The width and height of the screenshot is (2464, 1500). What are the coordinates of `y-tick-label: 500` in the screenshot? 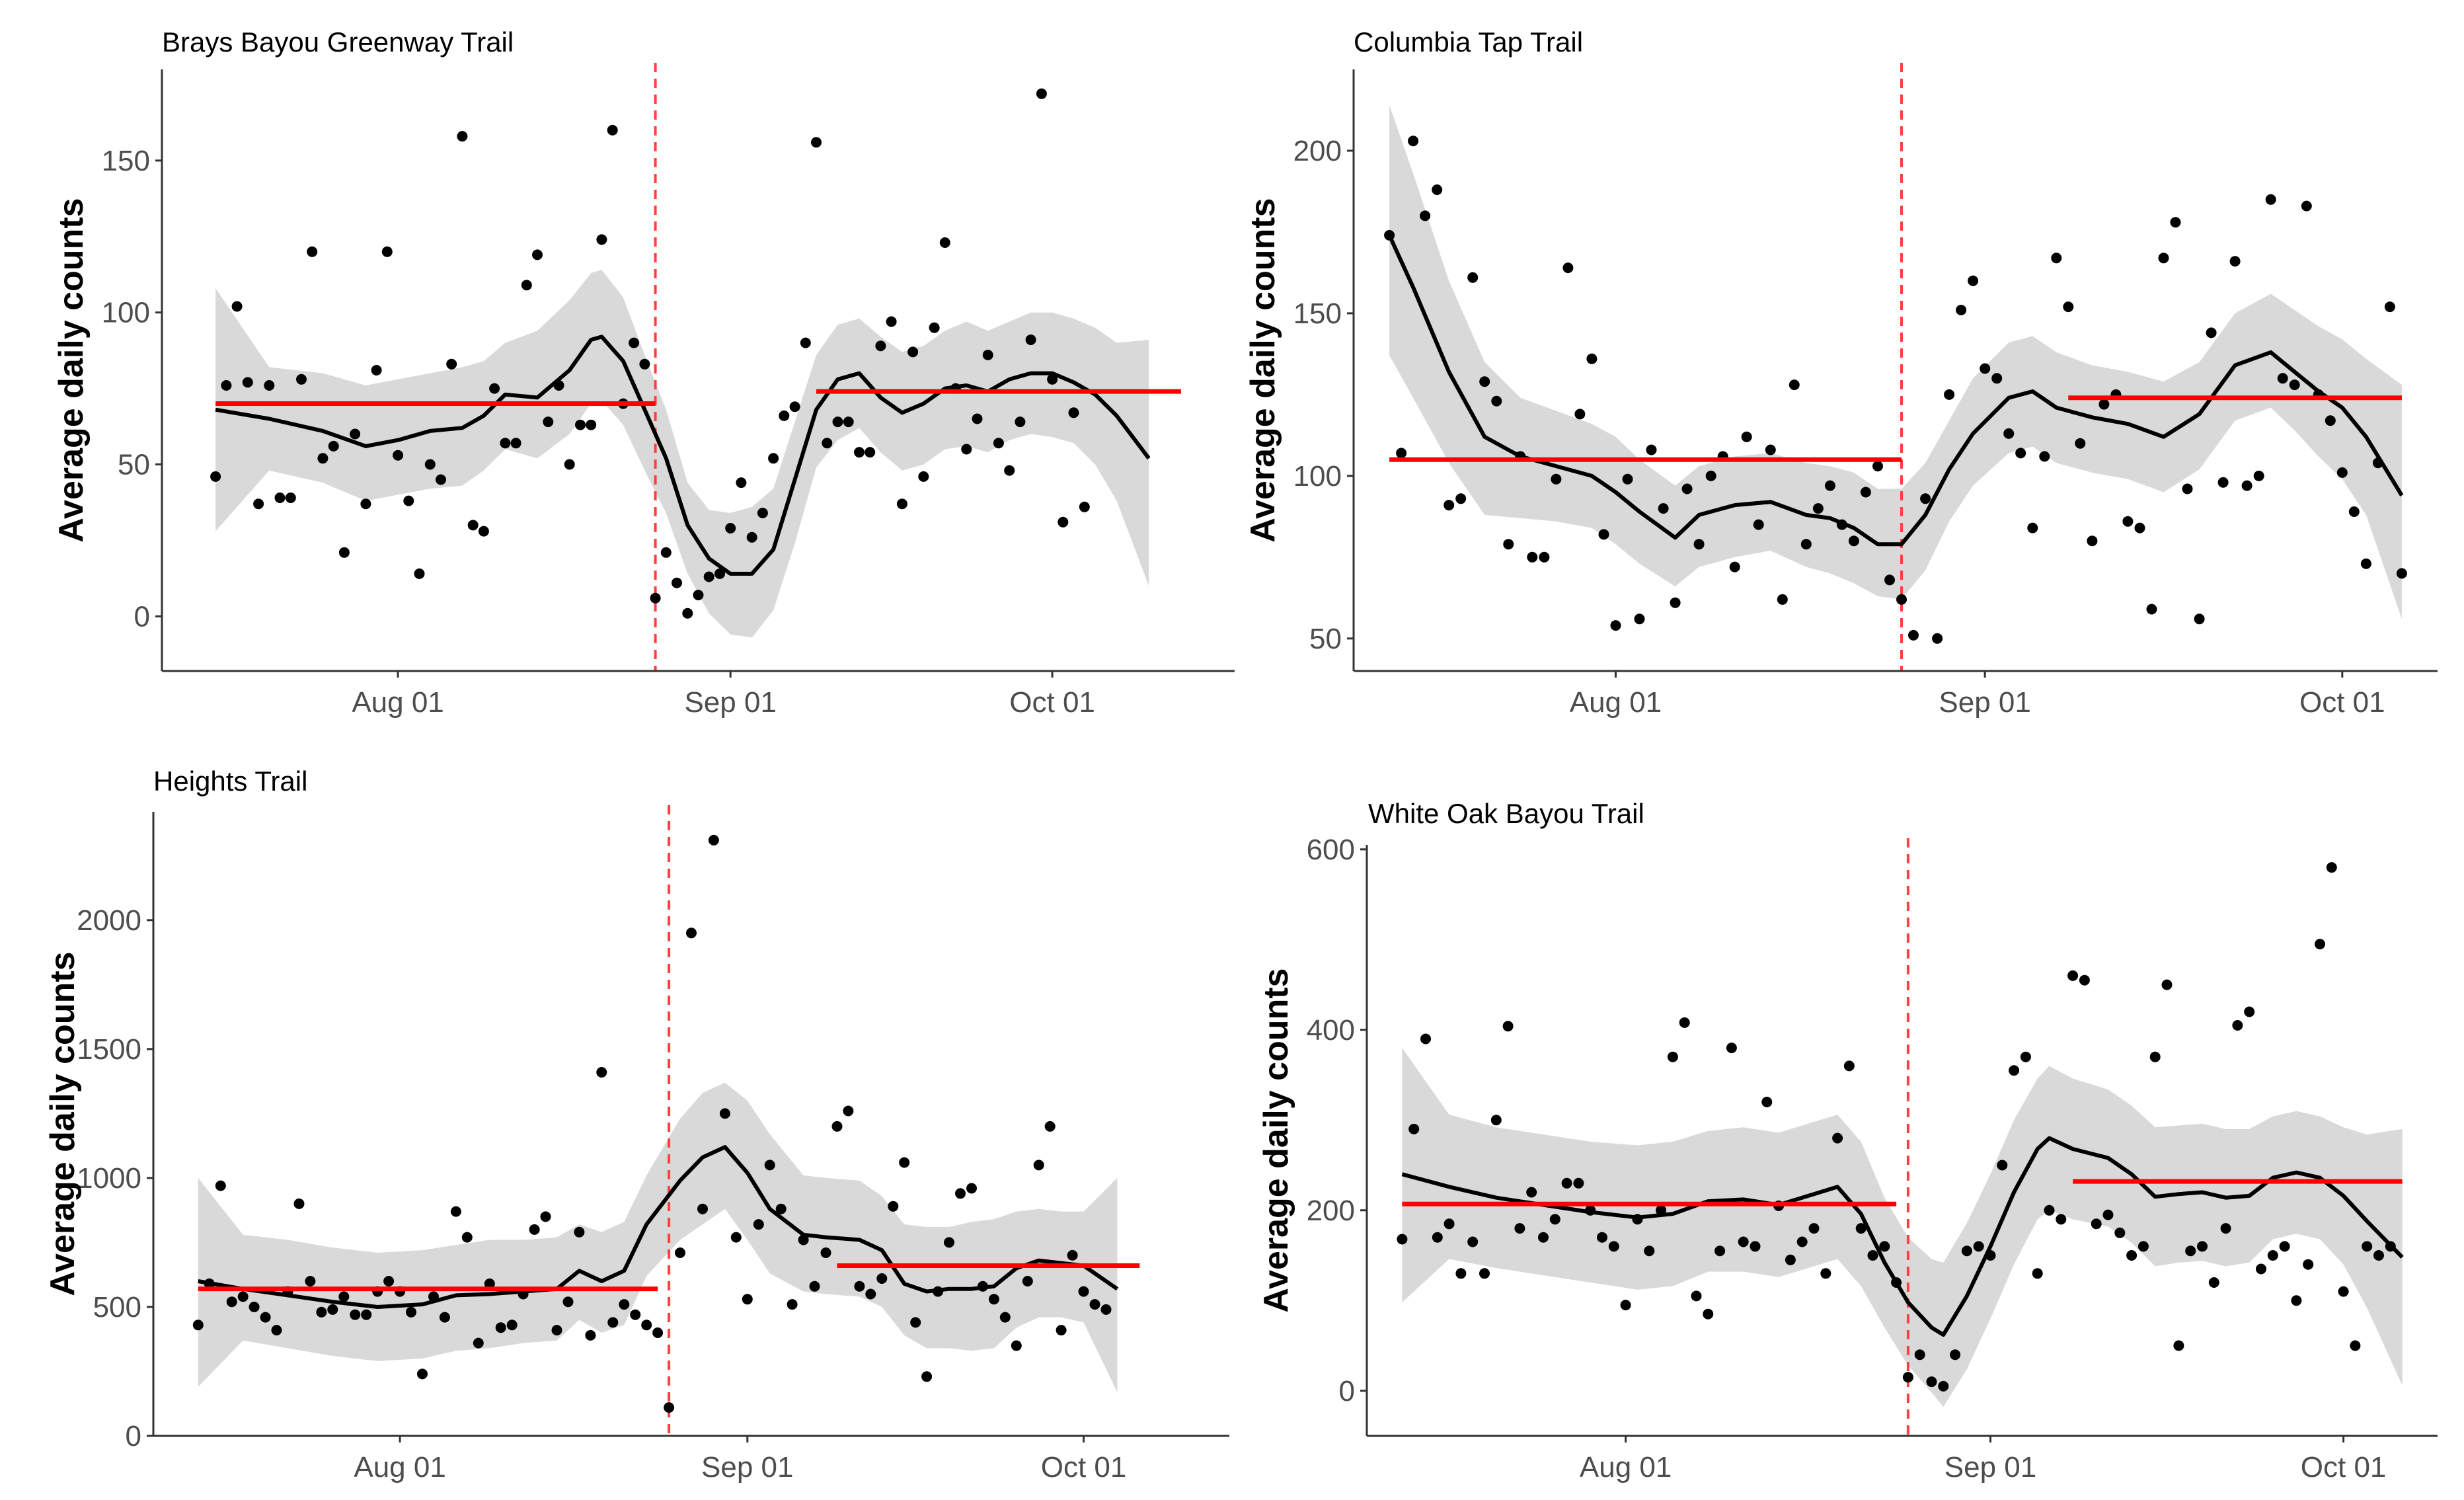 It's located at (117, 1307).